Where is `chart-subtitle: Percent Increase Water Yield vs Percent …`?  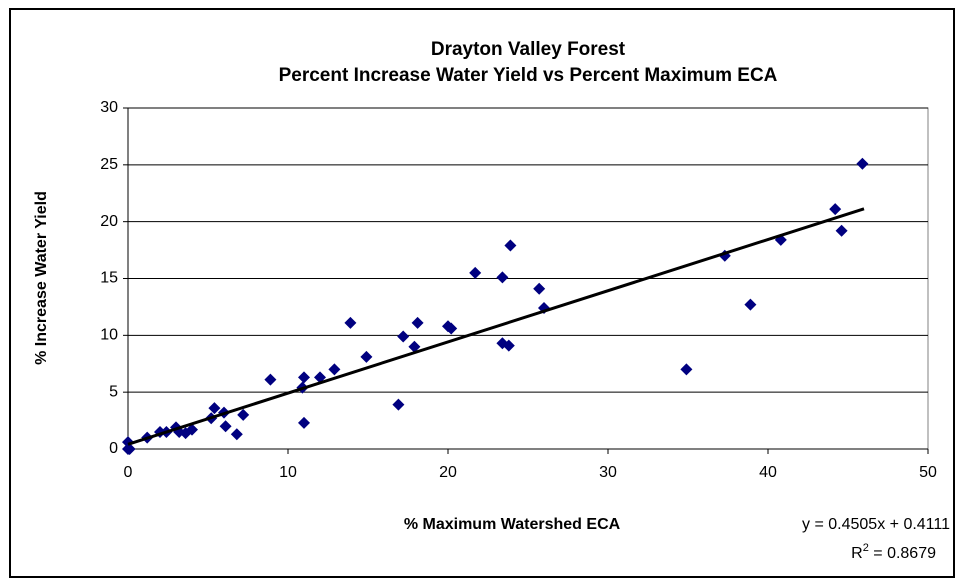 chart-subtitle: Percent Increase Water Yield vs Percent … is located at coordinates (528, 75).